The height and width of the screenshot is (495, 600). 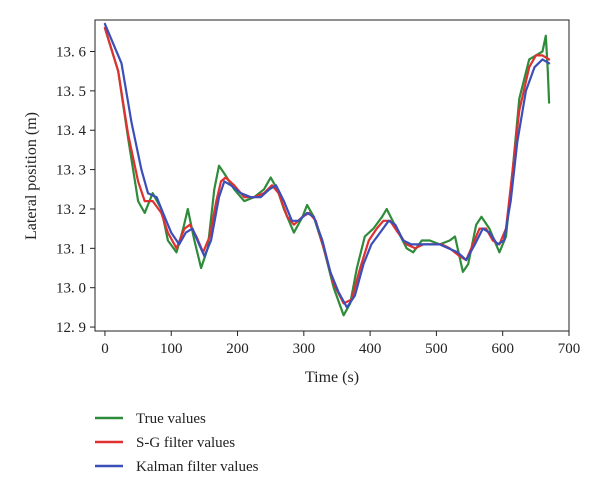 I want to click on y-tick-label: 13. 4, so click(x=71, y=131).